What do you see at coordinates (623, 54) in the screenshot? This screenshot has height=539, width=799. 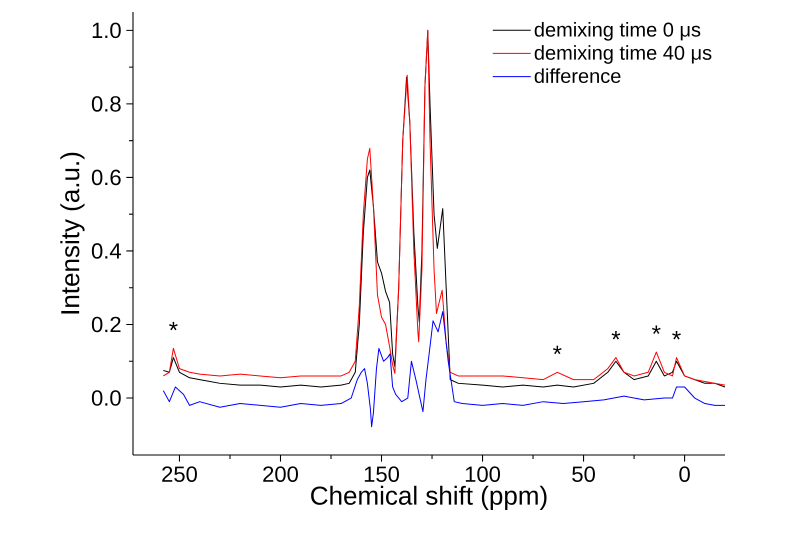 I see `legend-label: demixing time 40 μs` at bounding box center [623, 54].